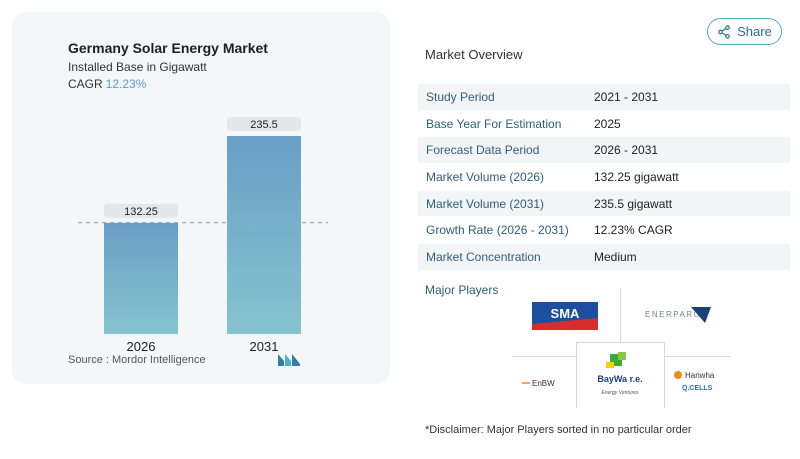  What do you see at coordinates (697, 388) in the screenshot?
I see `svg-text: Q.CELLS` at bounding box center [697, 388].